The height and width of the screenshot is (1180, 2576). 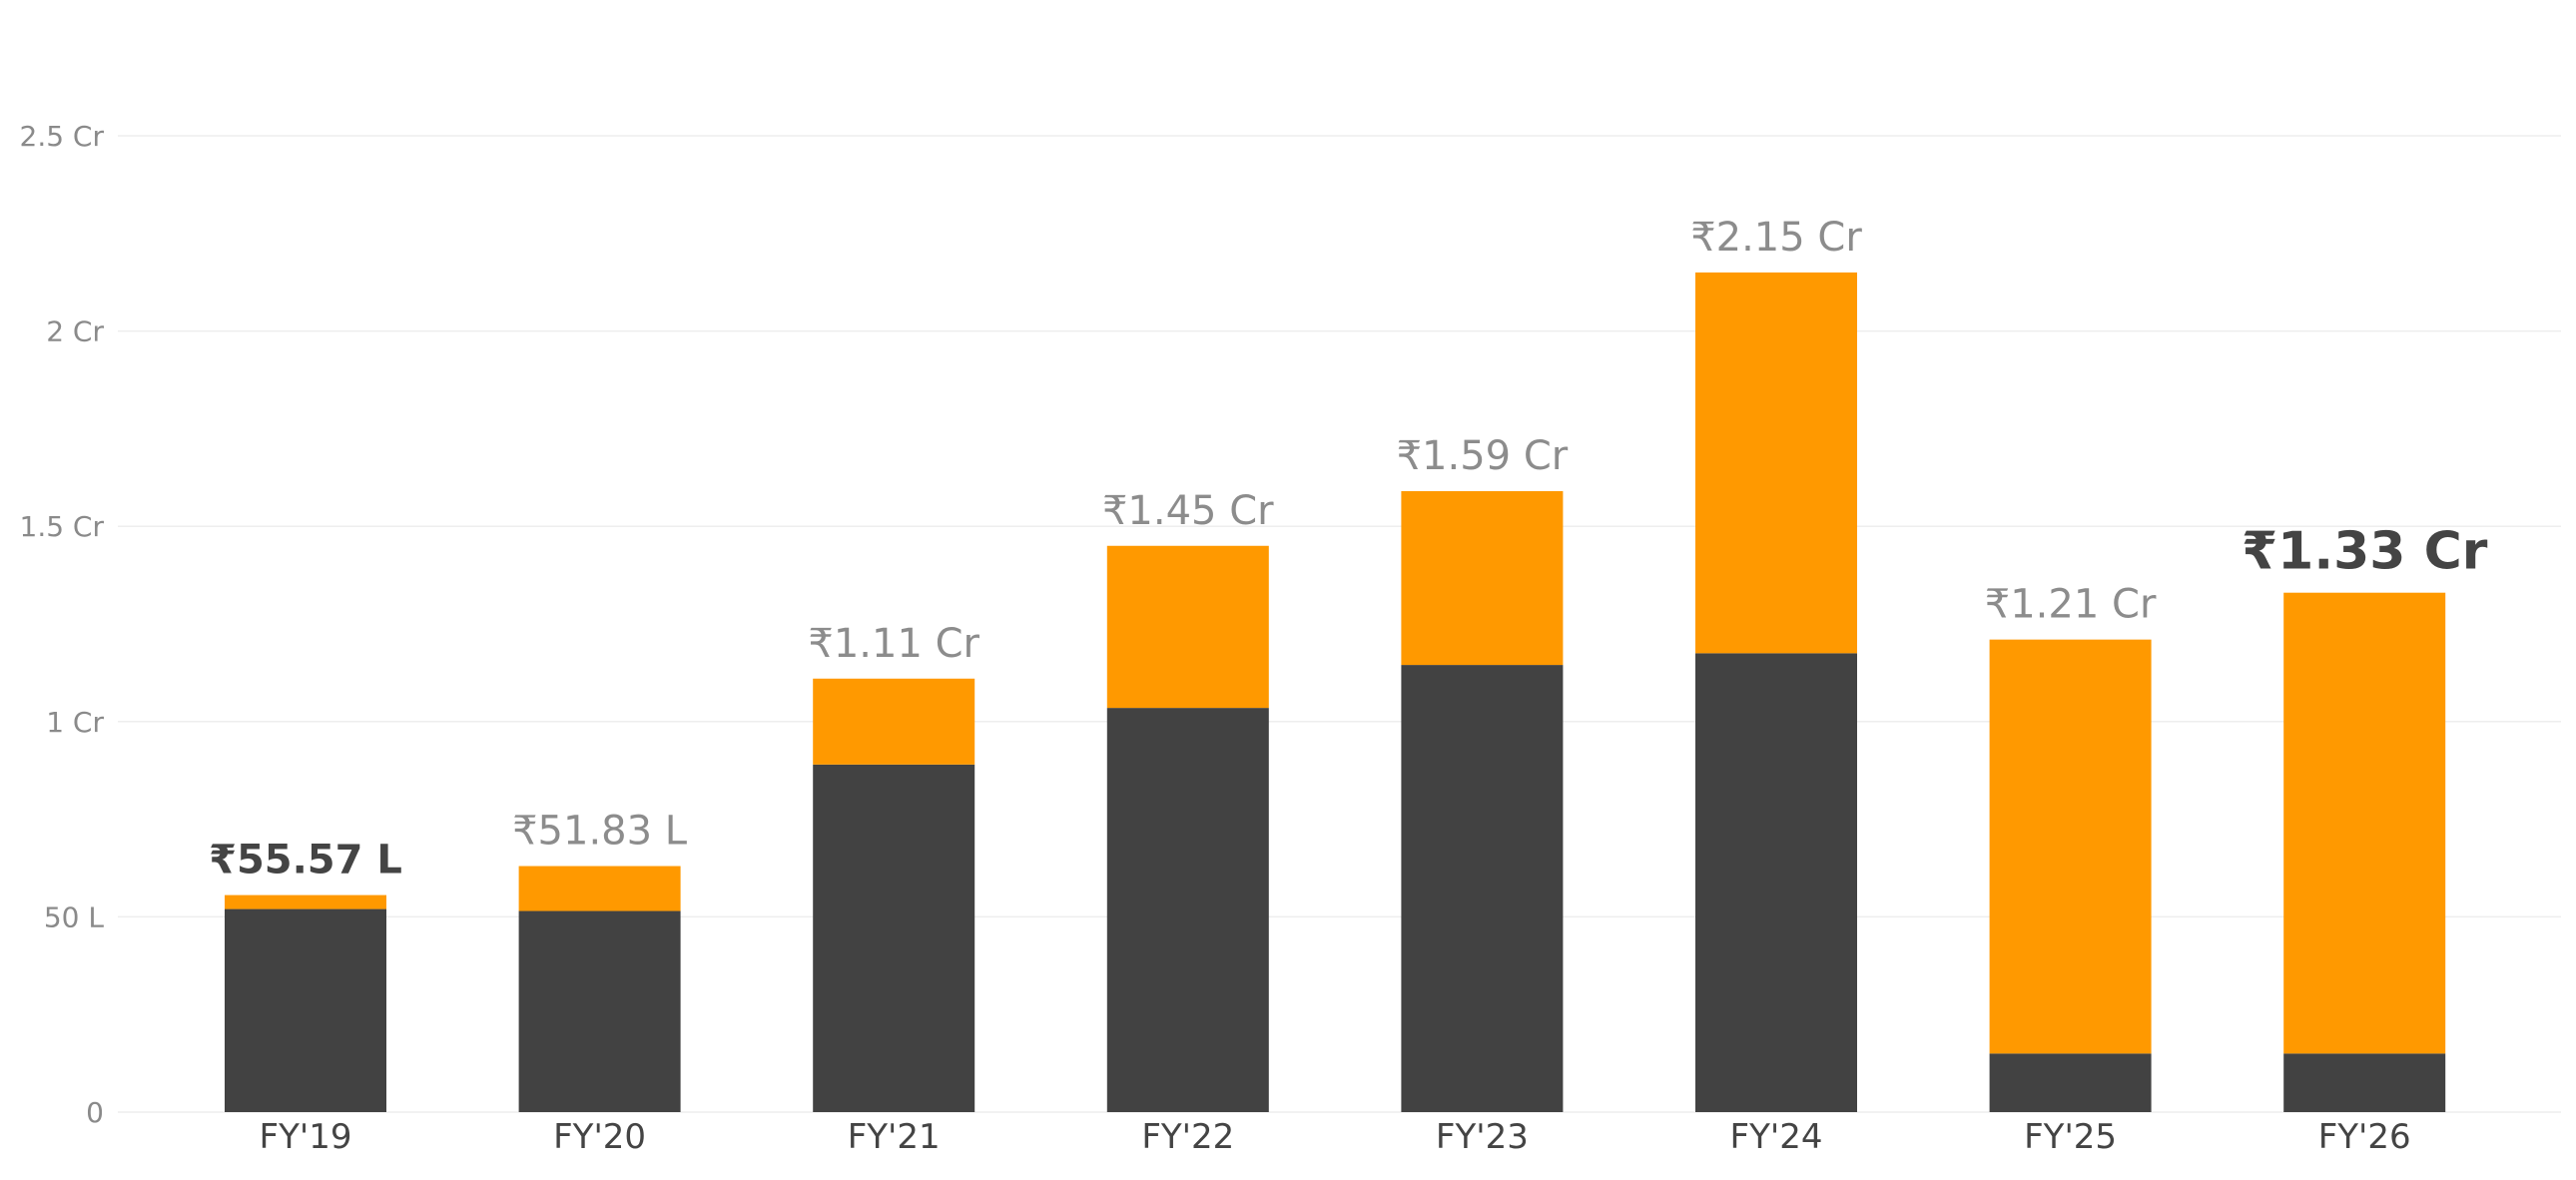 What do you see at coordinates (95, 1113) in the screenshot?
I see `y-tick-label: 0` at bounding box center [95, 1113].